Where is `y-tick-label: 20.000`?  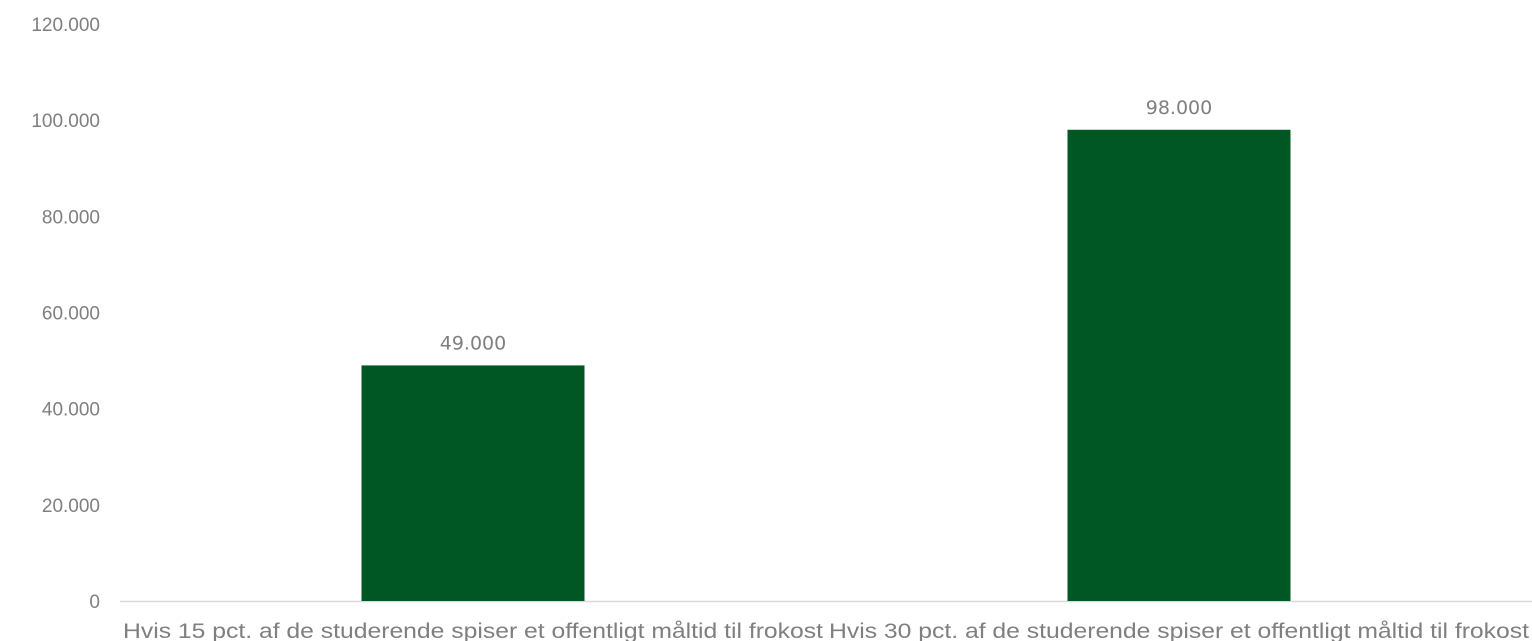
y-tick-label: 20.000 is located at coordinates (71, 506).